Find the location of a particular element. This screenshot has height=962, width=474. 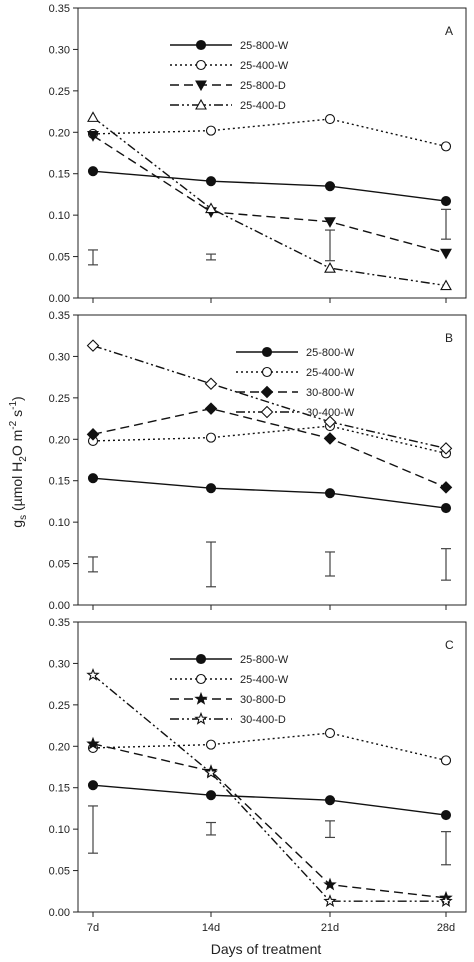

x-axis-title: Days of treatment is located at coordinates (266, 949).